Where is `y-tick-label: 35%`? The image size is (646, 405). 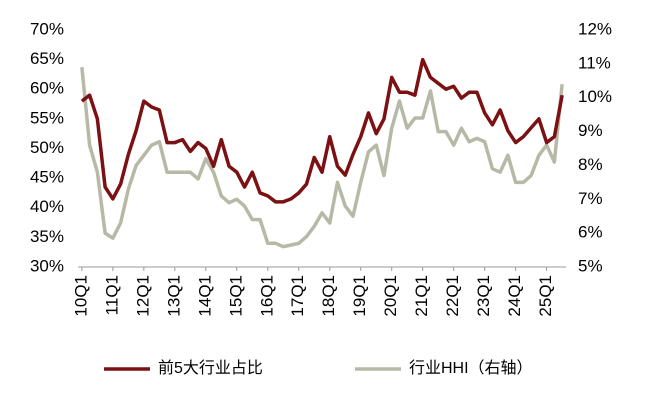
y-tick-label: 35% is located at coordinates (47, 236).